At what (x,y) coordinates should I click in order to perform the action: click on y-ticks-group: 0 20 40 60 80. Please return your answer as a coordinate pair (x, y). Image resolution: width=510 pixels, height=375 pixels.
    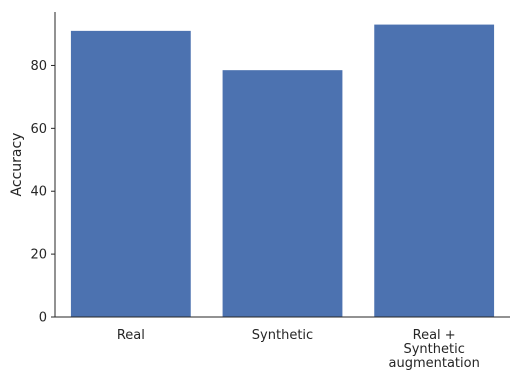
    Looking at the image, I should click on (42, 192).